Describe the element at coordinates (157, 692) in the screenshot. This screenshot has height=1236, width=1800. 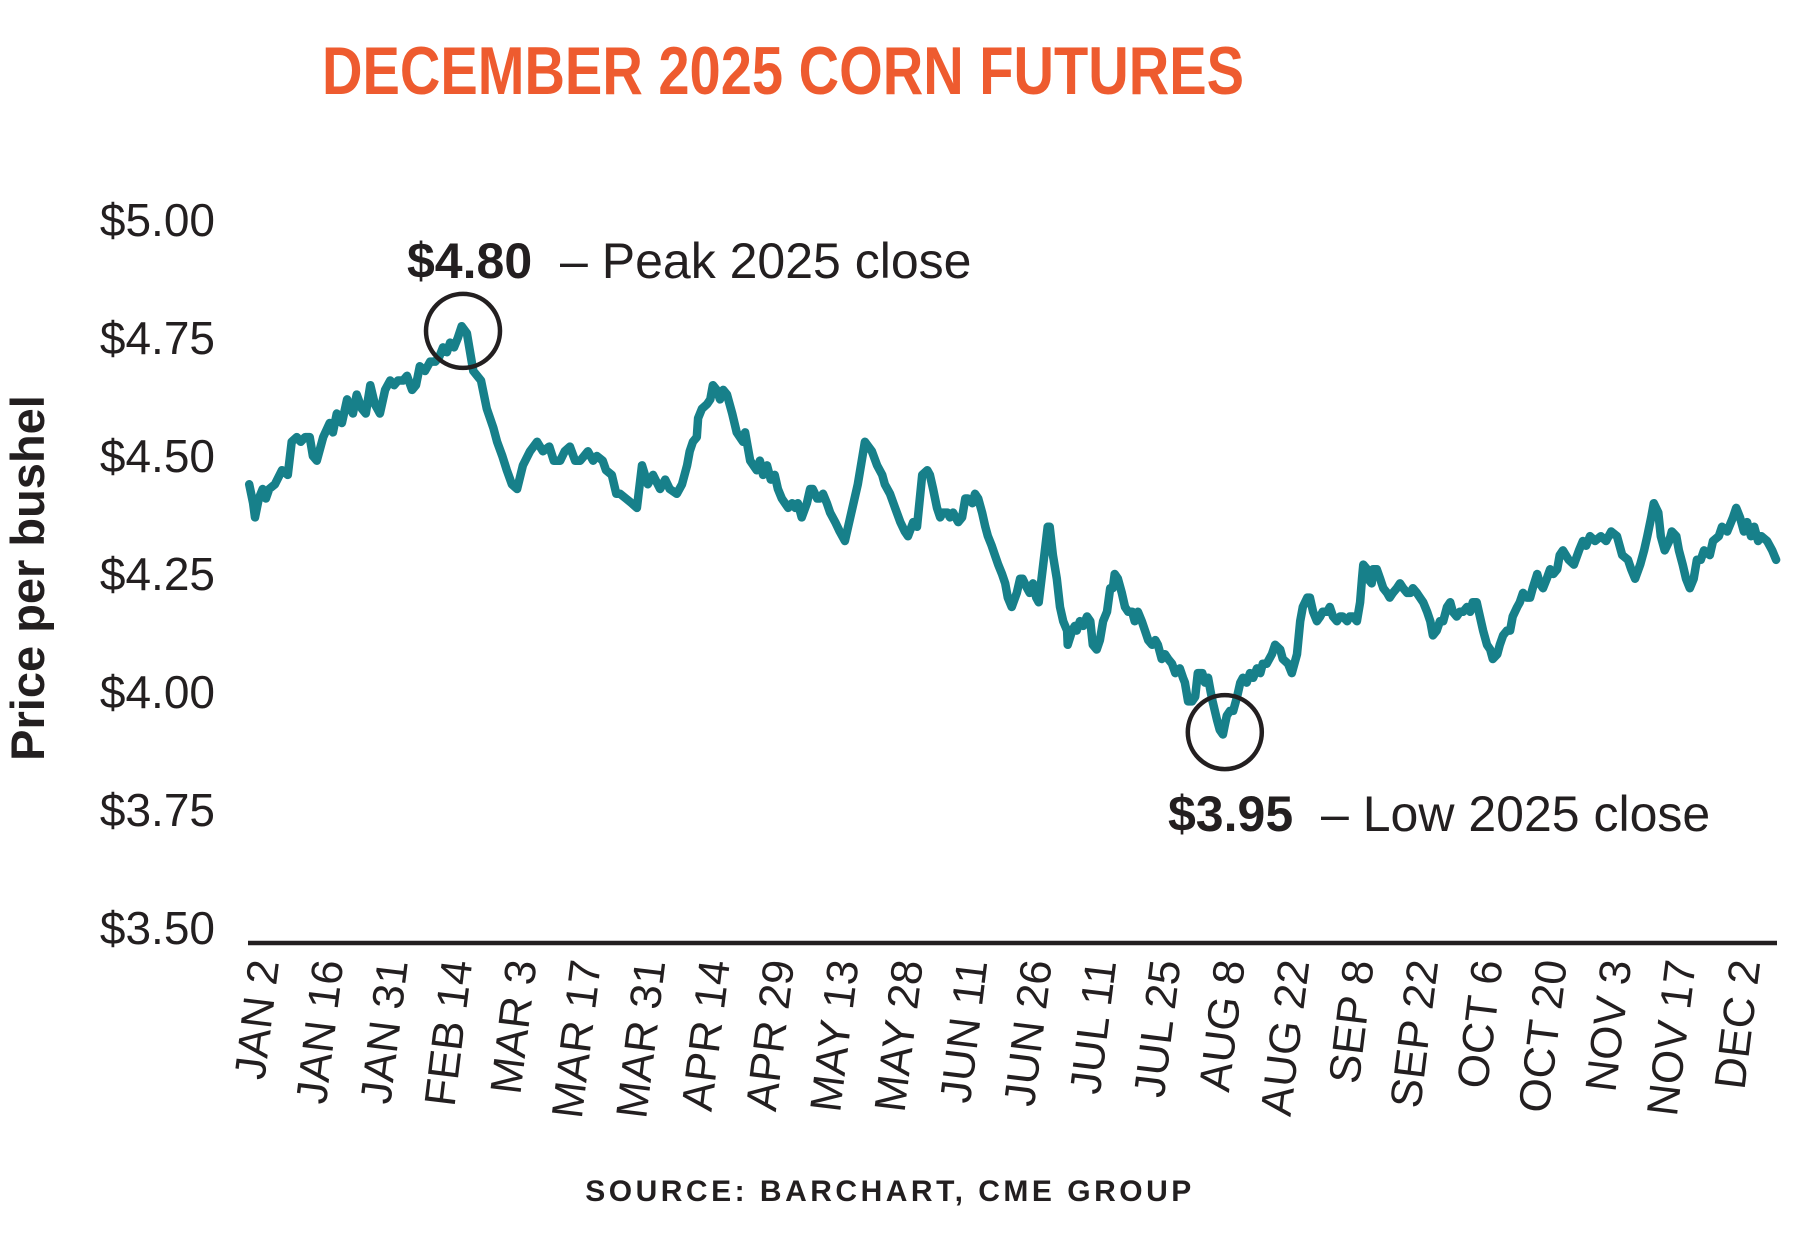
I see `y-tick-label: $4.00` at that location.